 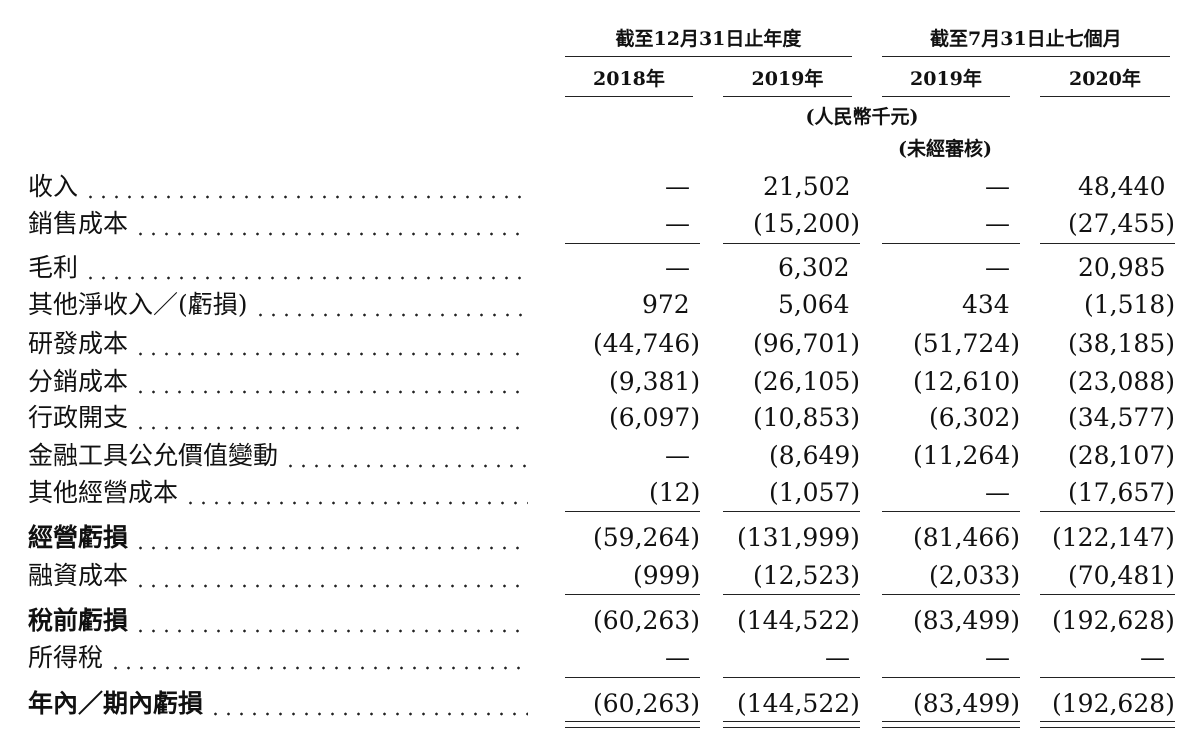 I want to click on cell-value: (6,302), so click(x=975, y=417).